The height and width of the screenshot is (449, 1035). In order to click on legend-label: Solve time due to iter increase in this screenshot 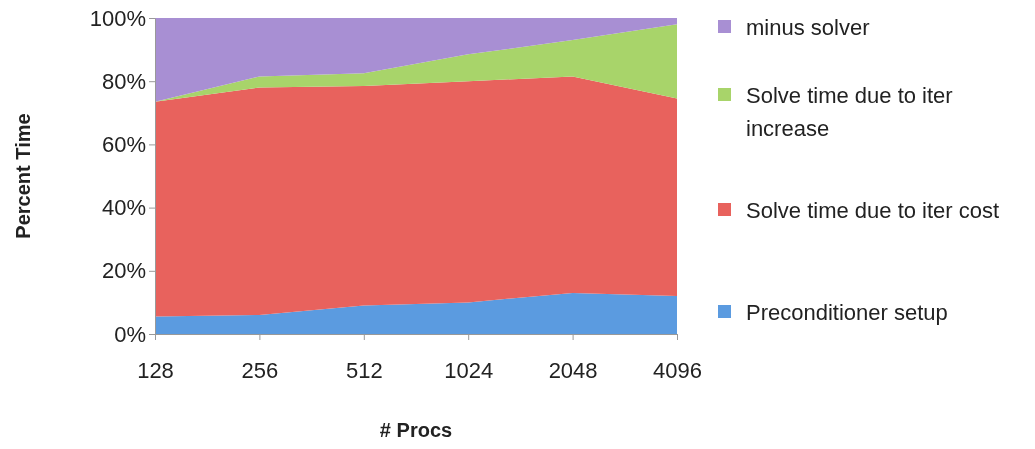, I will do `click(849, 112)`.